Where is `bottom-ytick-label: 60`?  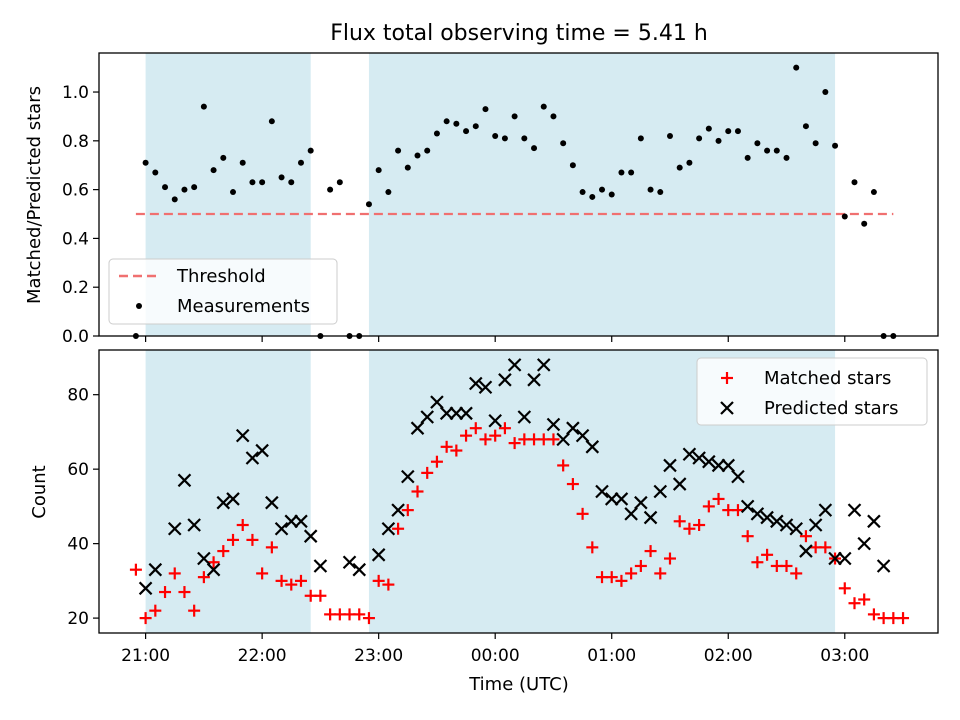 bottom-ytick-label: 60 is located at coordinates (78, 470).